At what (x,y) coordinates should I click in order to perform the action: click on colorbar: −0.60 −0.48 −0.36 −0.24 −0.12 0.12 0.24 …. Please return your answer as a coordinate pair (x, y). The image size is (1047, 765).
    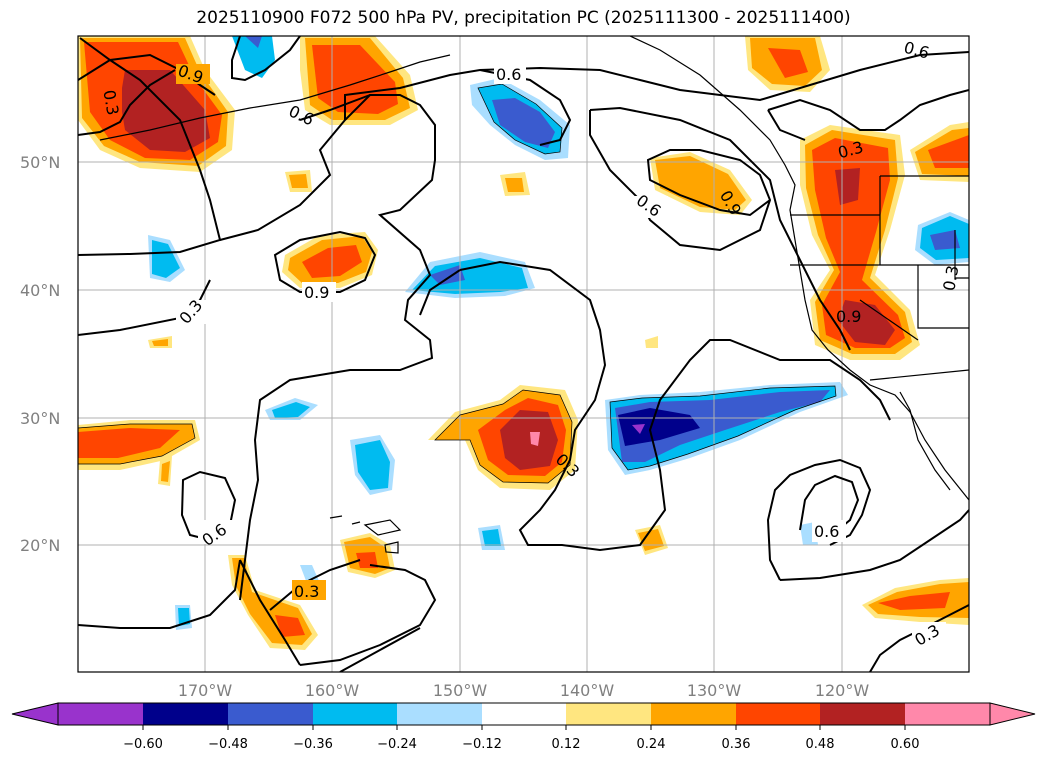
    Looking at the image, I should click on (523, 727).